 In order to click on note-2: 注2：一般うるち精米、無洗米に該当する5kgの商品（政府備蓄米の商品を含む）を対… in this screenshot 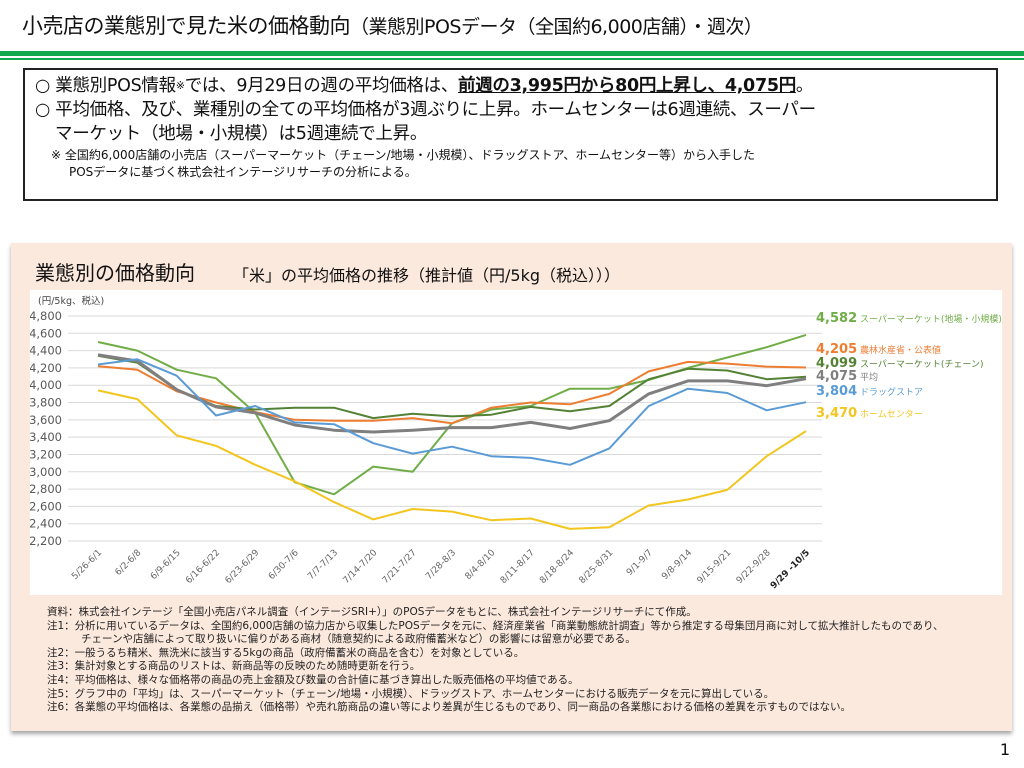, I will do `click(286, 652)`.